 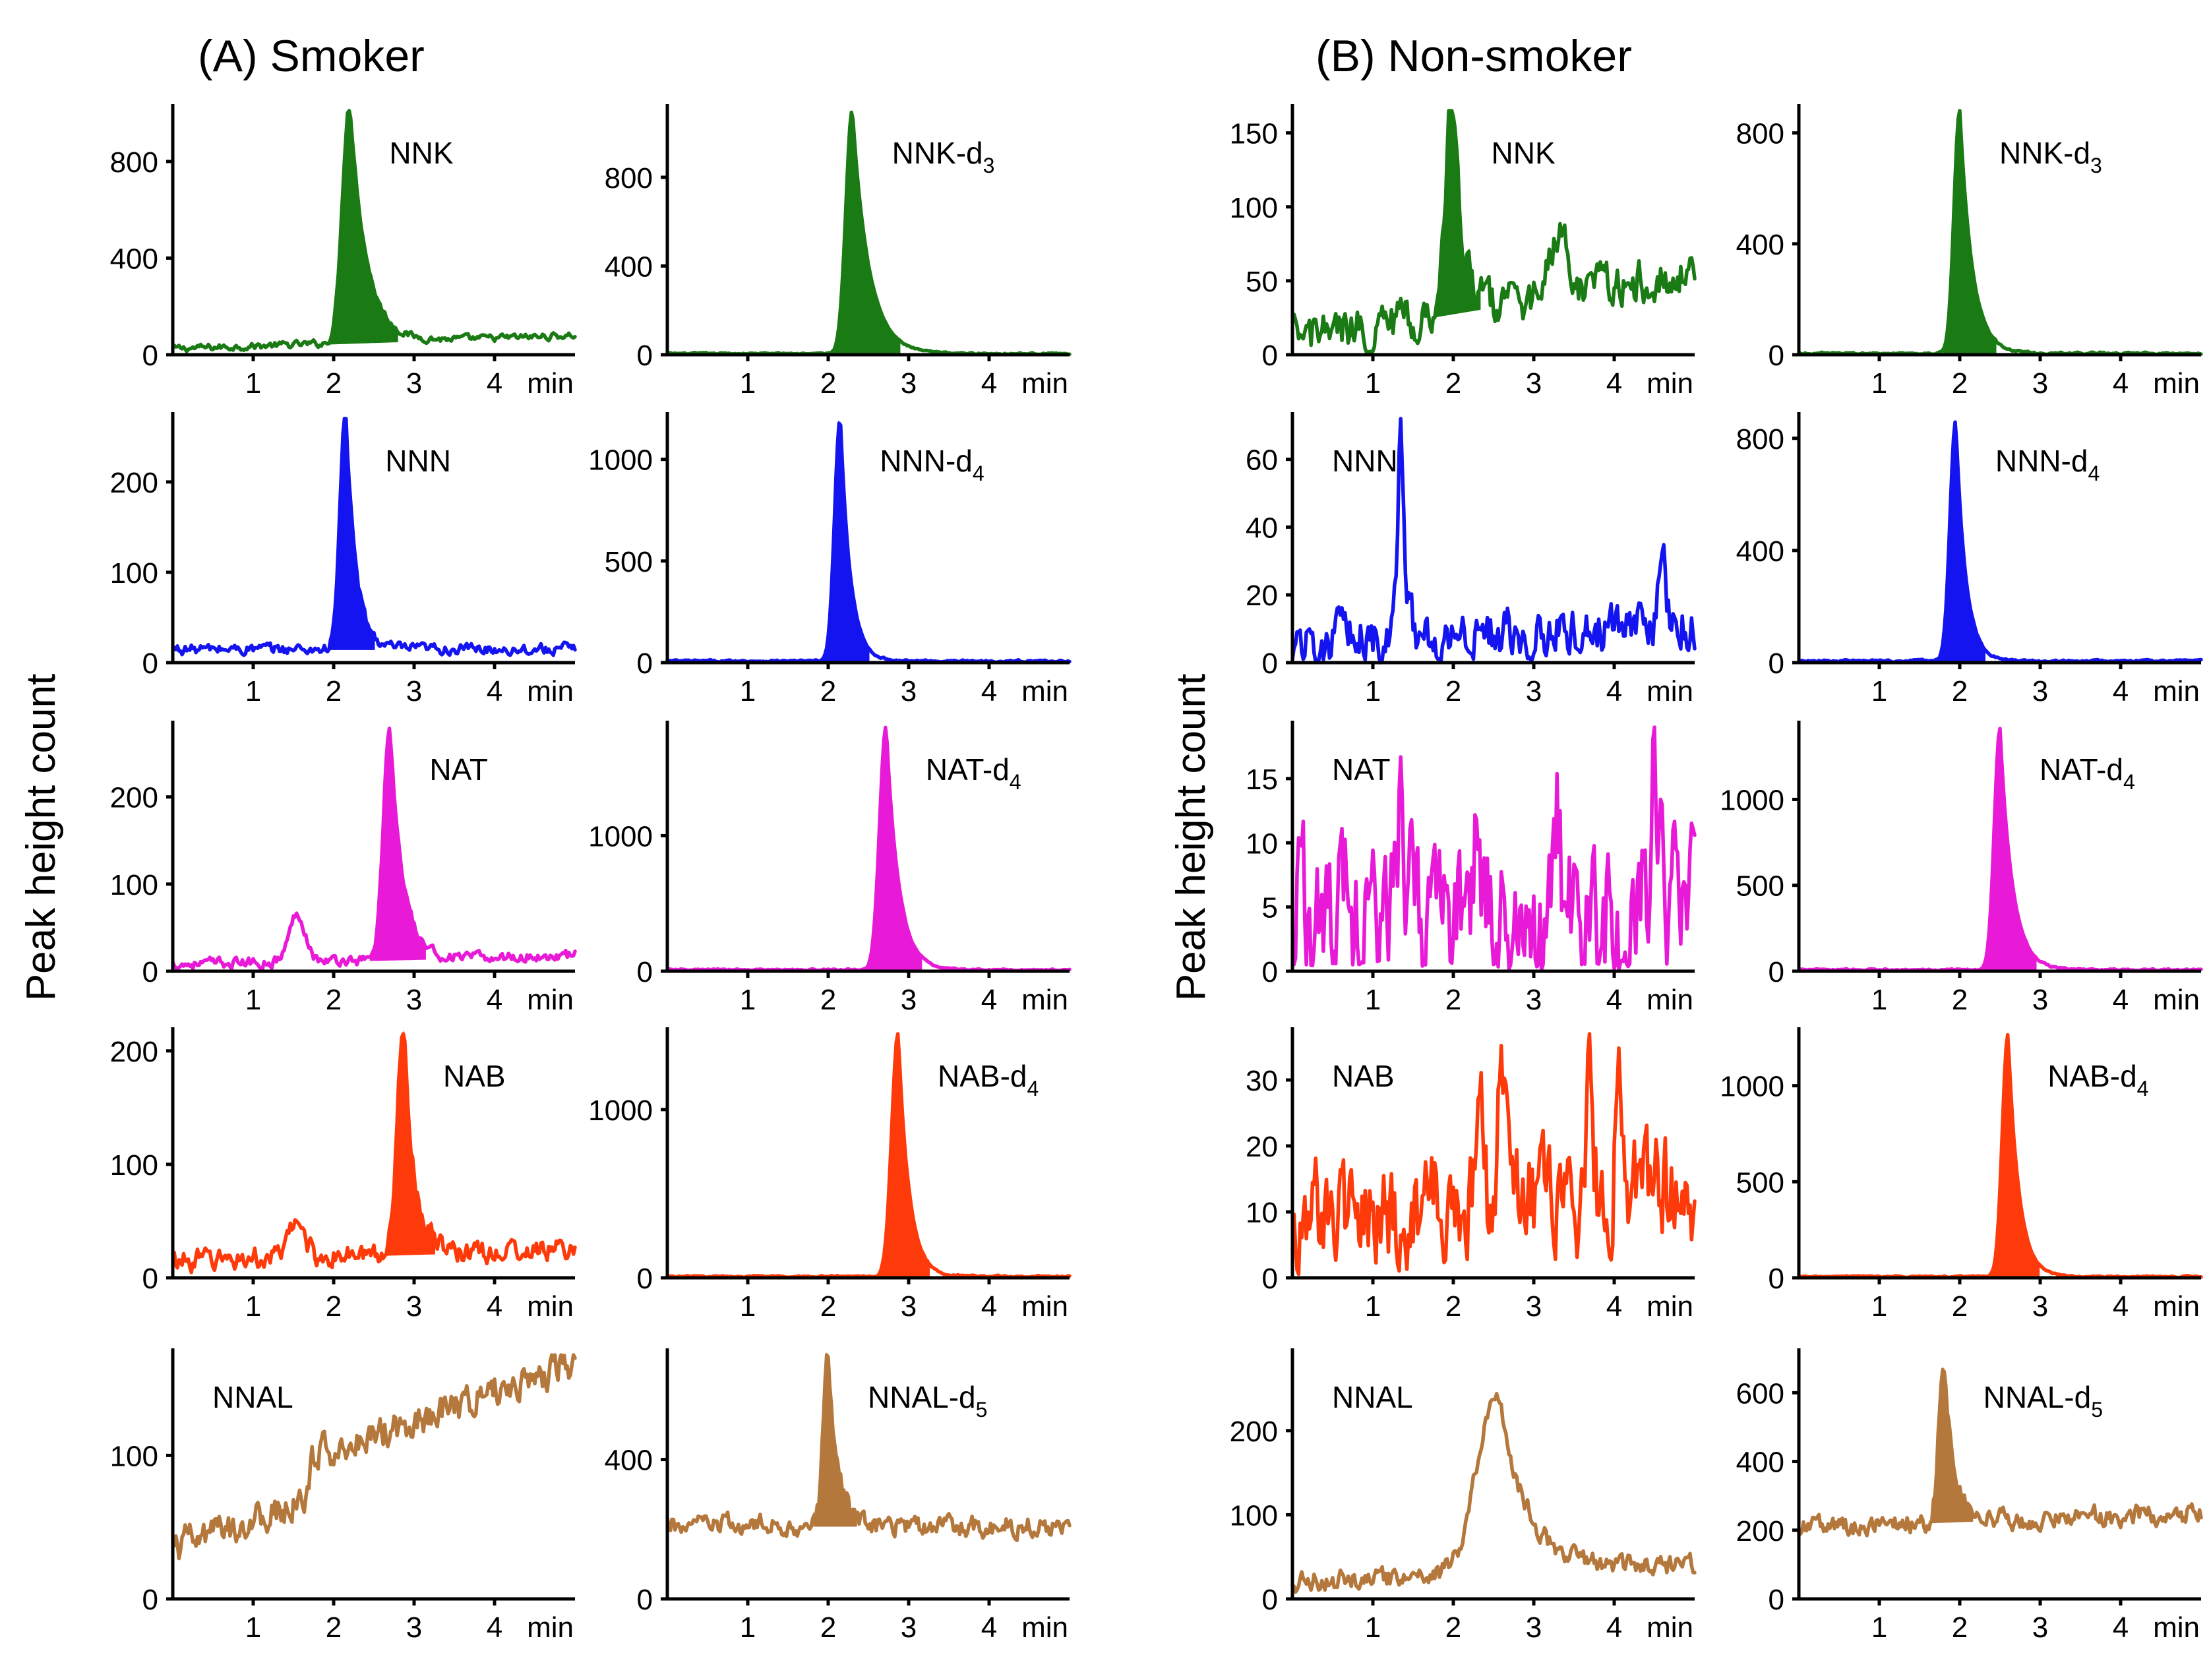 I want to click on y-tick-label: 10, so click(x=1262, y=1213).